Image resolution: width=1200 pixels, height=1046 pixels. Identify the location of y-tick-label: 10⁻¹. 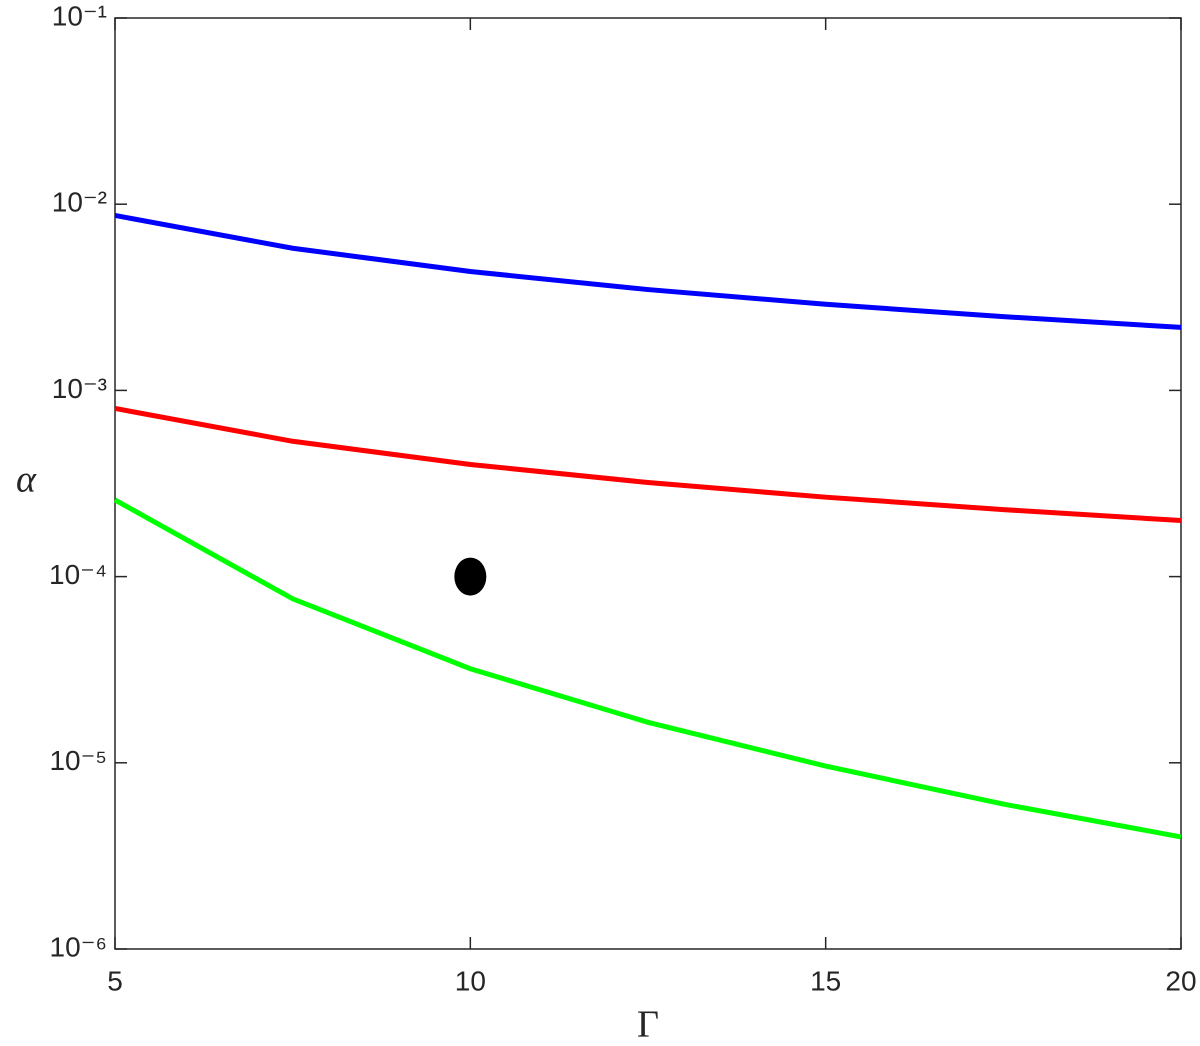
(79, 15).